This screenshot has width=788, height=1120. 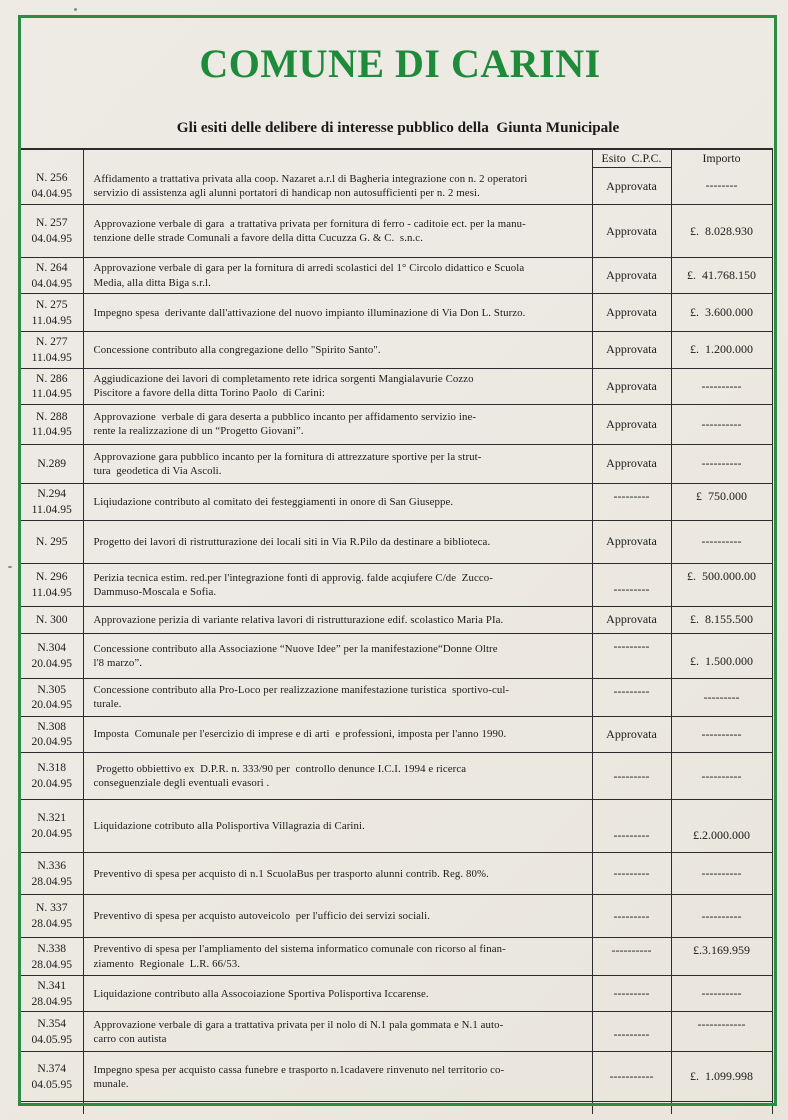 What do you see at coordinates (52, 464) in the screenshot?
I see `delibera-number-cell: N.289` at bounding box center [52, 464].